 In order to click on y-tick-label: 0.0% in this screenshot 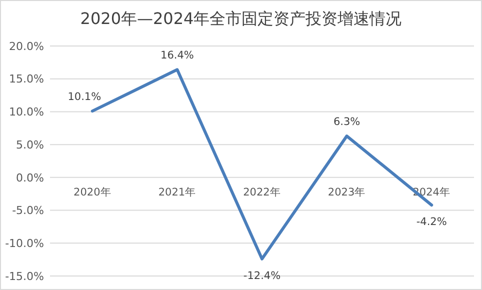, I will do `click(30, 177)`.